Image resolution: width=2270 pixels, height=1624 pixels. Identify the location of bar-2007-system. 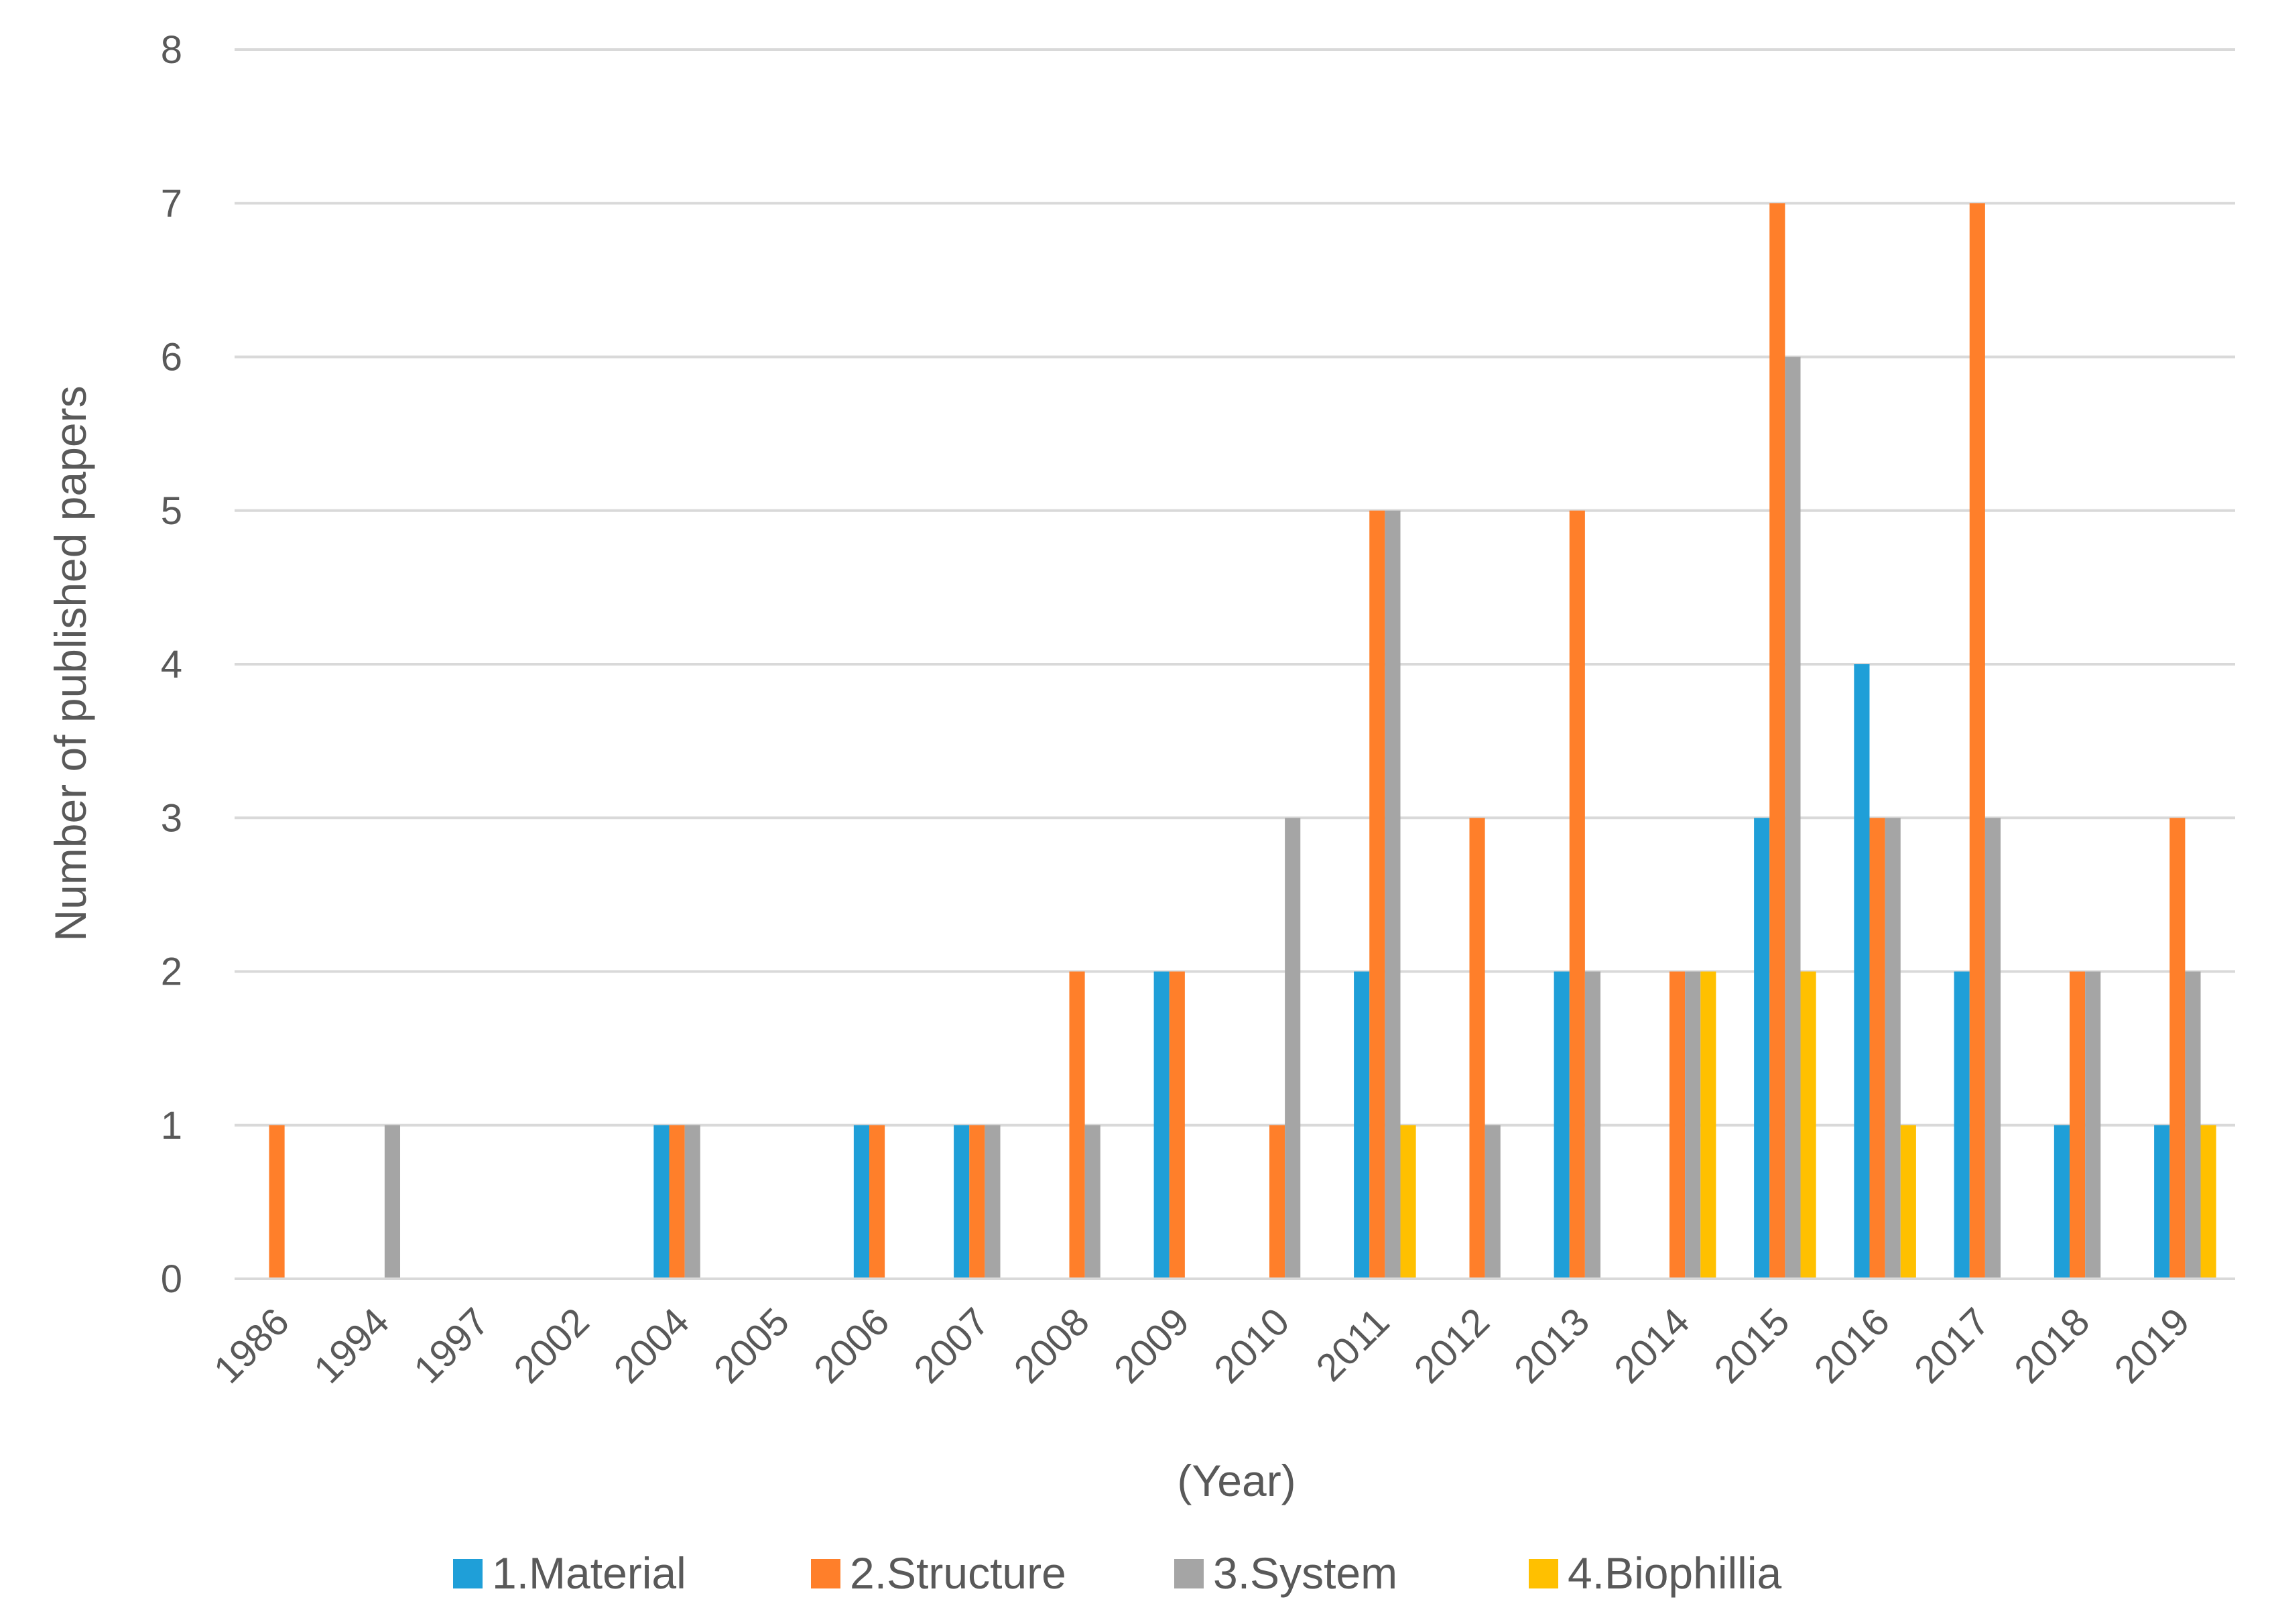
(993, 1202).